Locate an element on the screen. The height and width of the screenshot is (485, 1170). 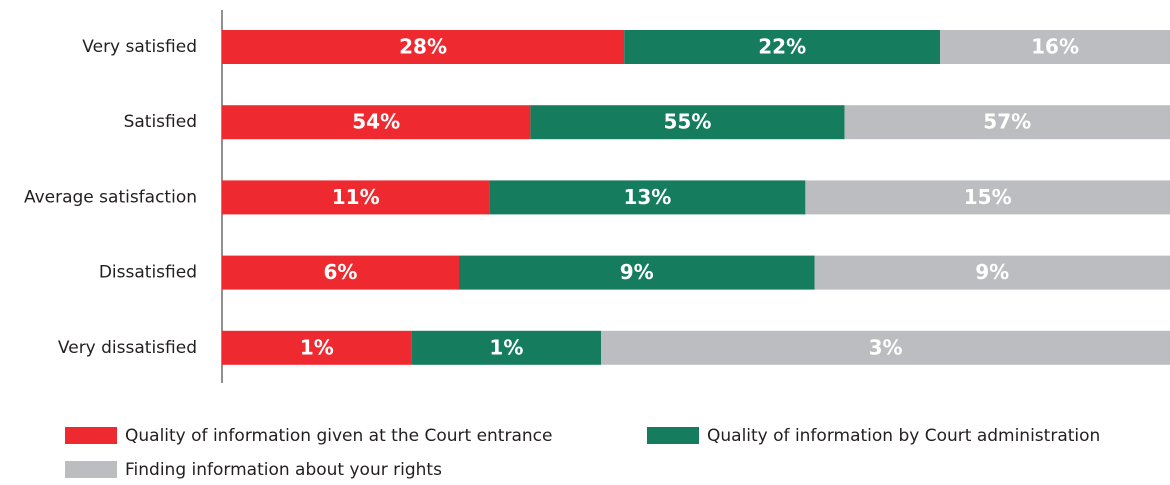
value-label: 22% is located at coordinates (782, 47).